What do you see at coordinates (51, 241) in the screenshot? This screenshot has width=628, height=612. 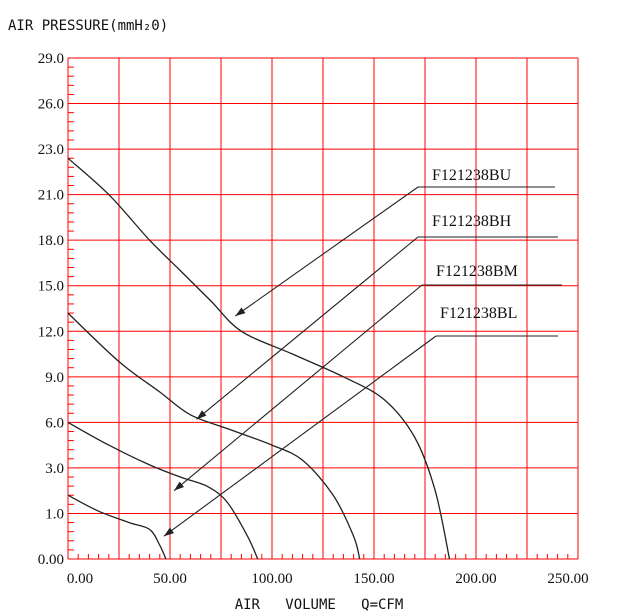 I see `y-tick-label: 18.0` at bounding box center [51, 241].